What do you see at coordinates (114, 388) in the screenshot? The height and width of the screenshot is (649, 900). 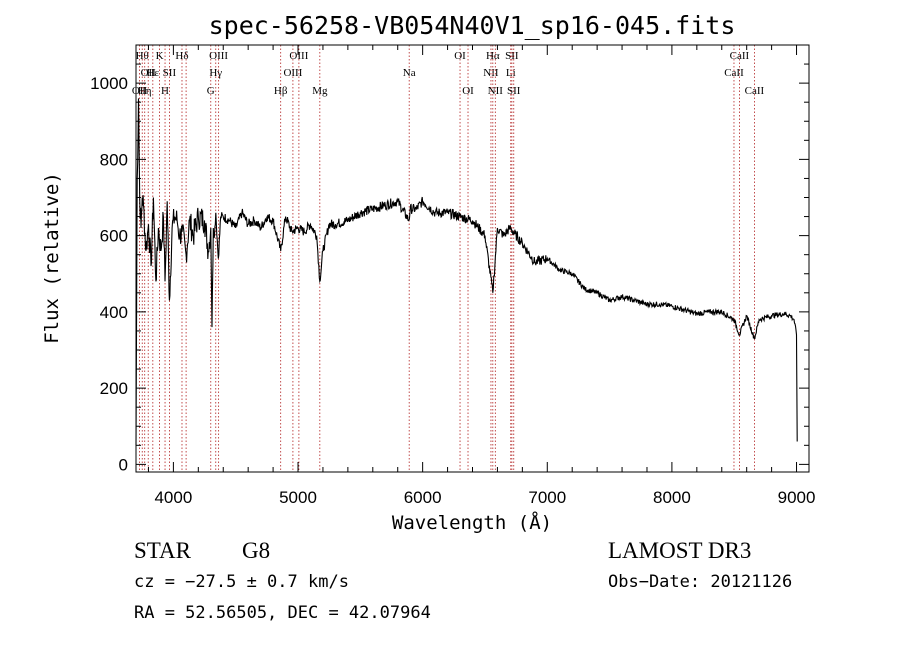 I see `y-tick-label: 200` at bounding box center [114, 388].